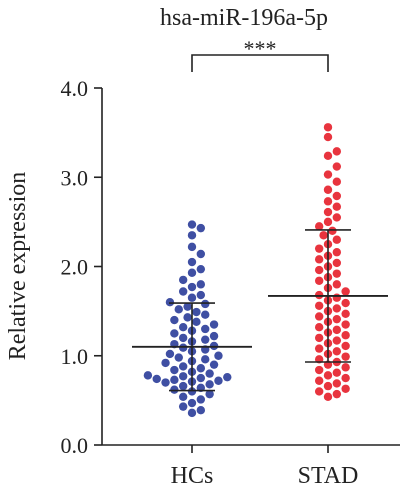 This screenshot has height=500, width=414. What do you see at coordinates (18, 266) in the screenshot?
I see `y-axis-label: Relative expression` at bounding box center [18, 266].